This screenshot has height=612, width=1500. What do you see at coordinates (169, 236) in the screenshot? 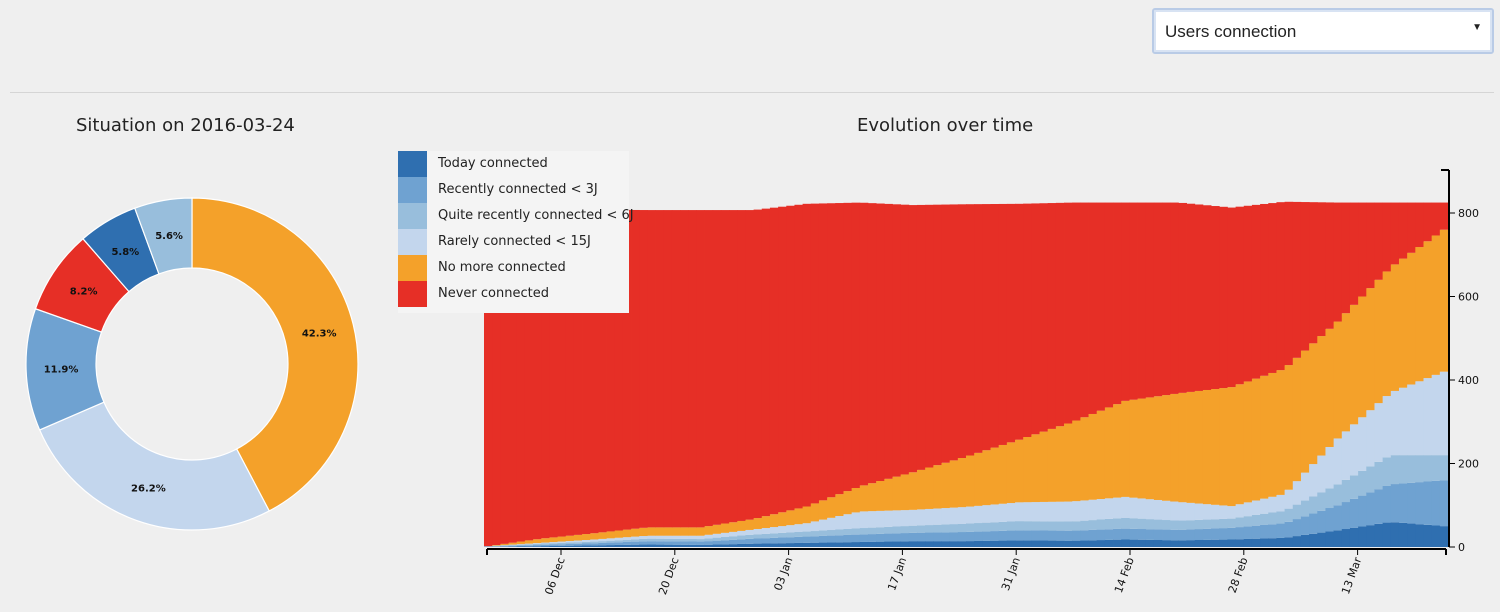
I see `pie-slice-label: 5.6%` at bounding box center [169, 236].